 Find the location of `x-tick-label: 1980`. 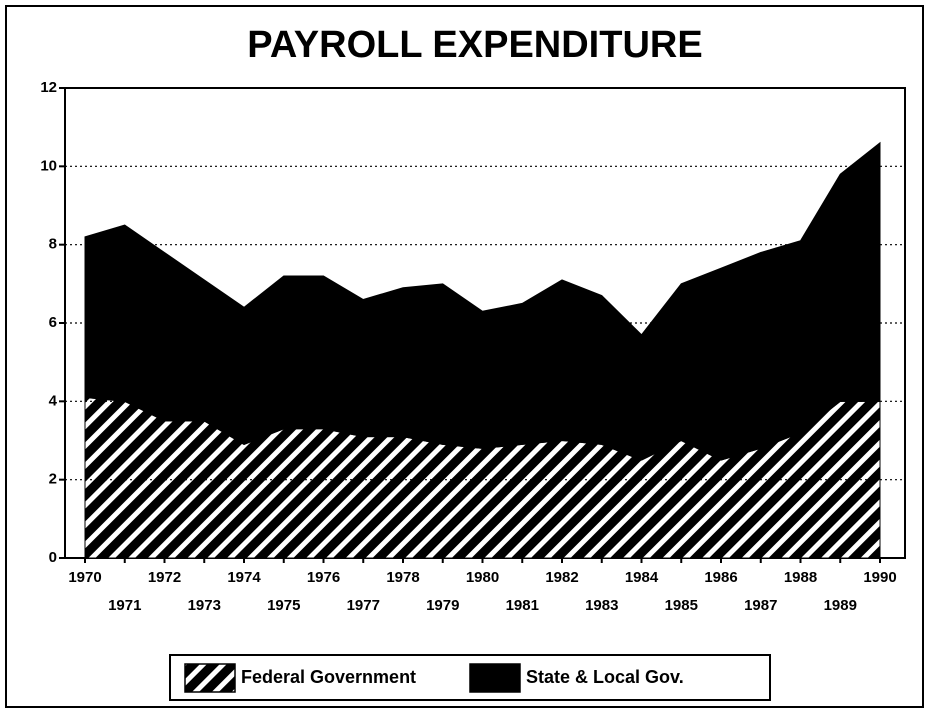

x-tick-label: 1980 is located at coordinates (482, 577).